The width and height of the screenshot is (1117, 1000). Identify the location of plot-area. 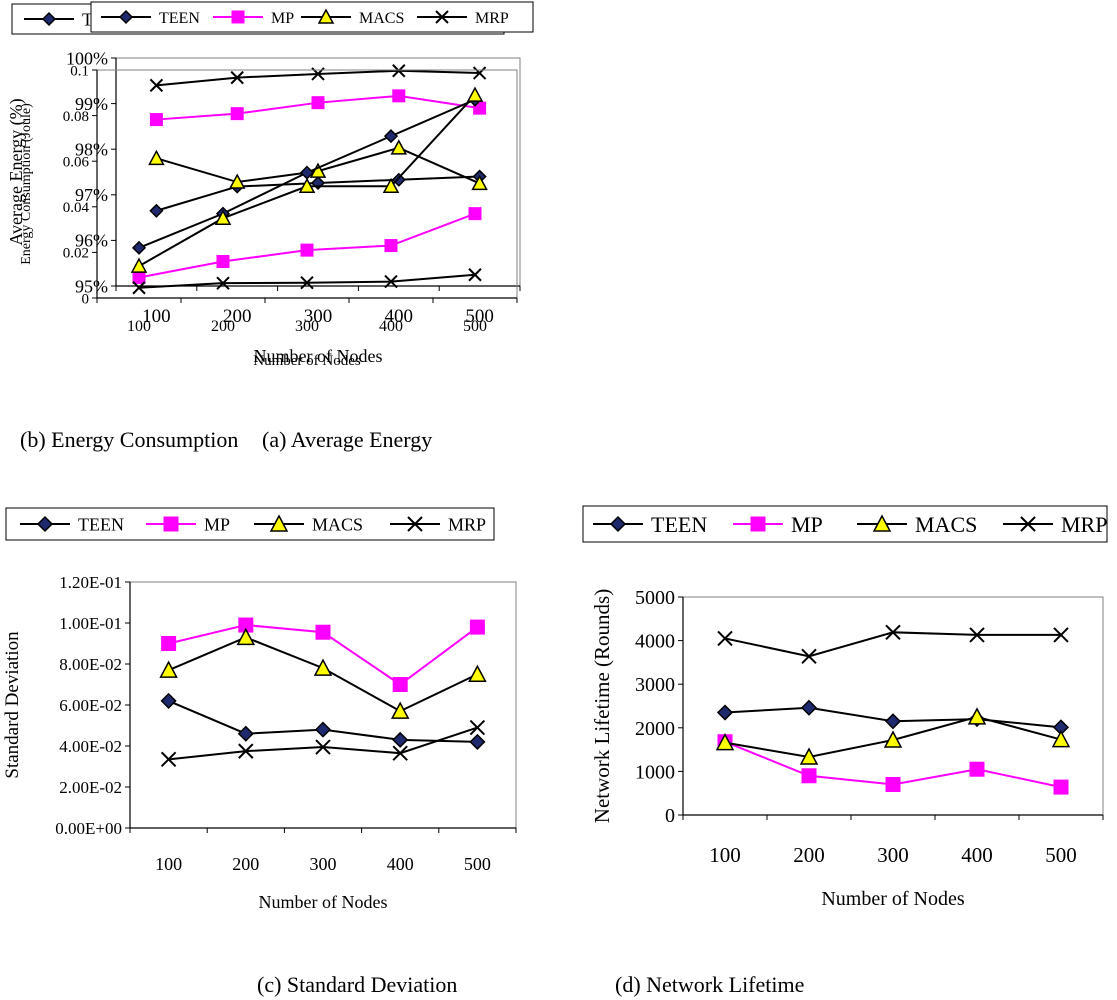
(323, 705).